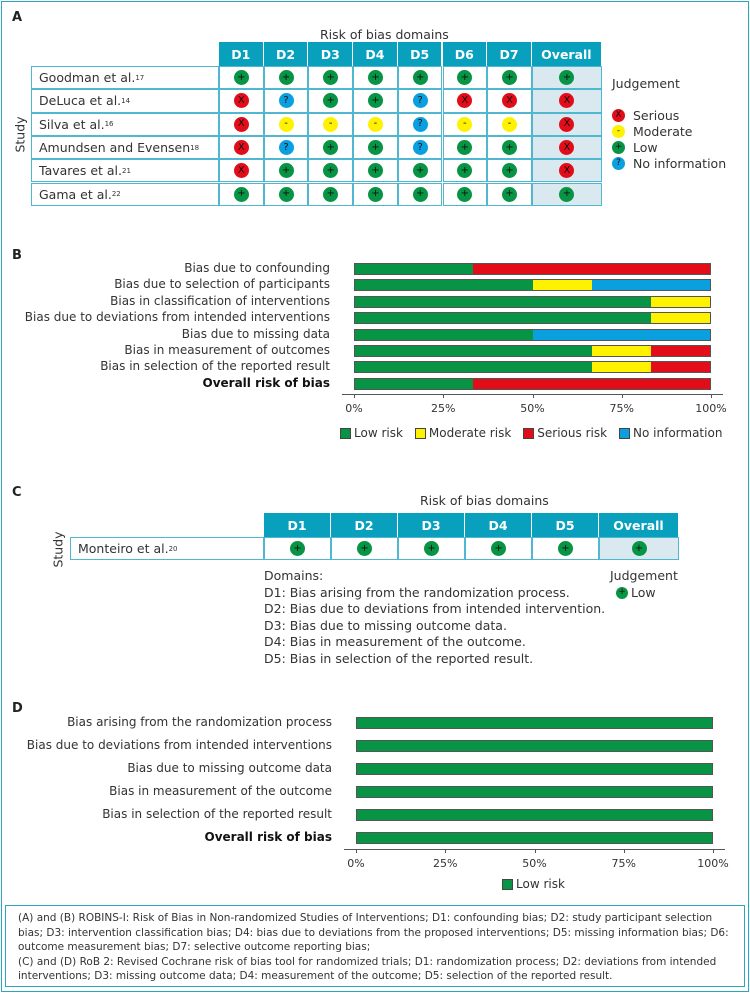 Image resolution: width=750 pixels, height=993 pixels. Describe the element at coordinates (354, 408) in the screenshot. I see `x-tick-label: 0%` at that location.